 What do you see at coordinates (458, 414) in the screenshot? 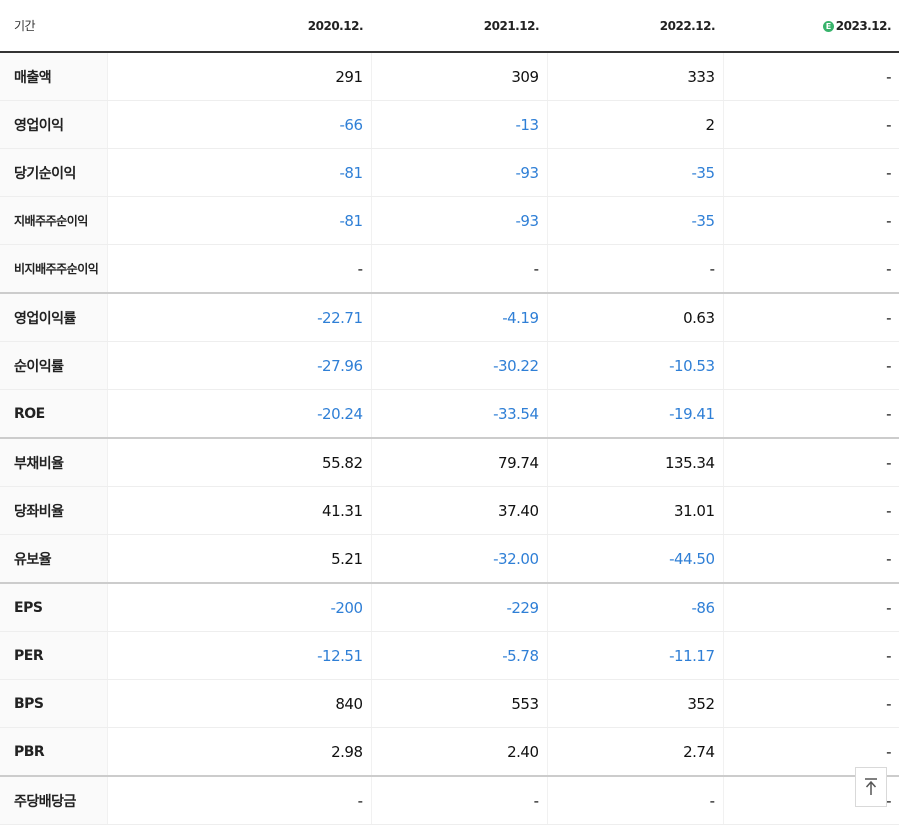
I see `value-cell: -33.54` at bounding box center [458, 414].